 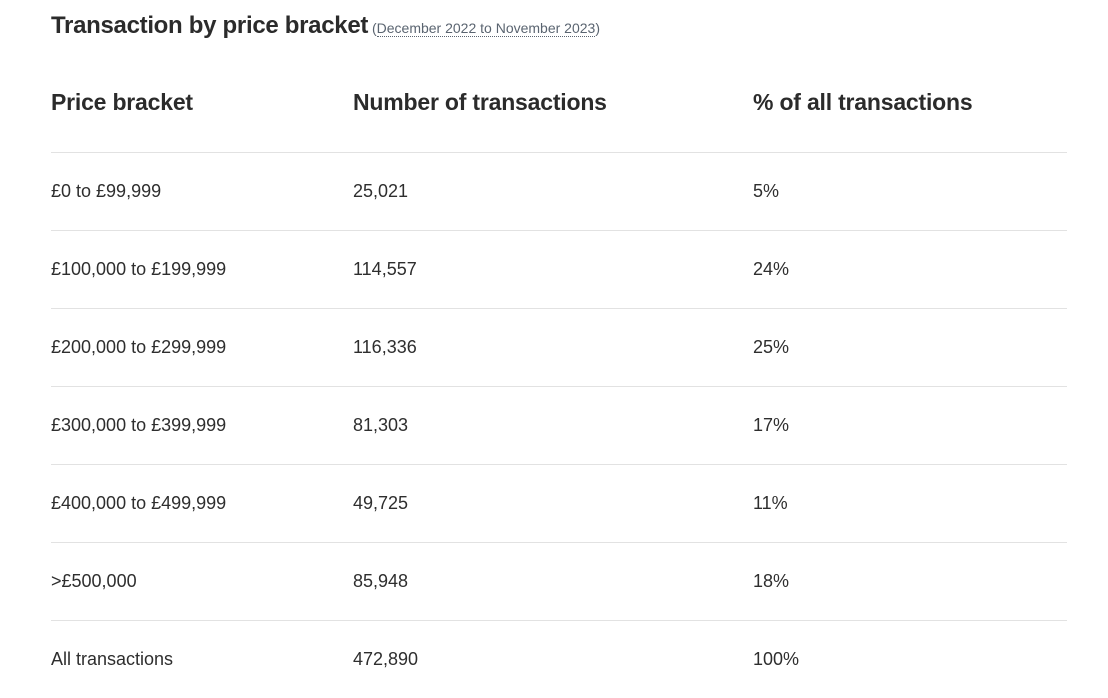 I want to click on table-row: £400,000 to £499,999 49,725 11%, so click(x=559, y=504).